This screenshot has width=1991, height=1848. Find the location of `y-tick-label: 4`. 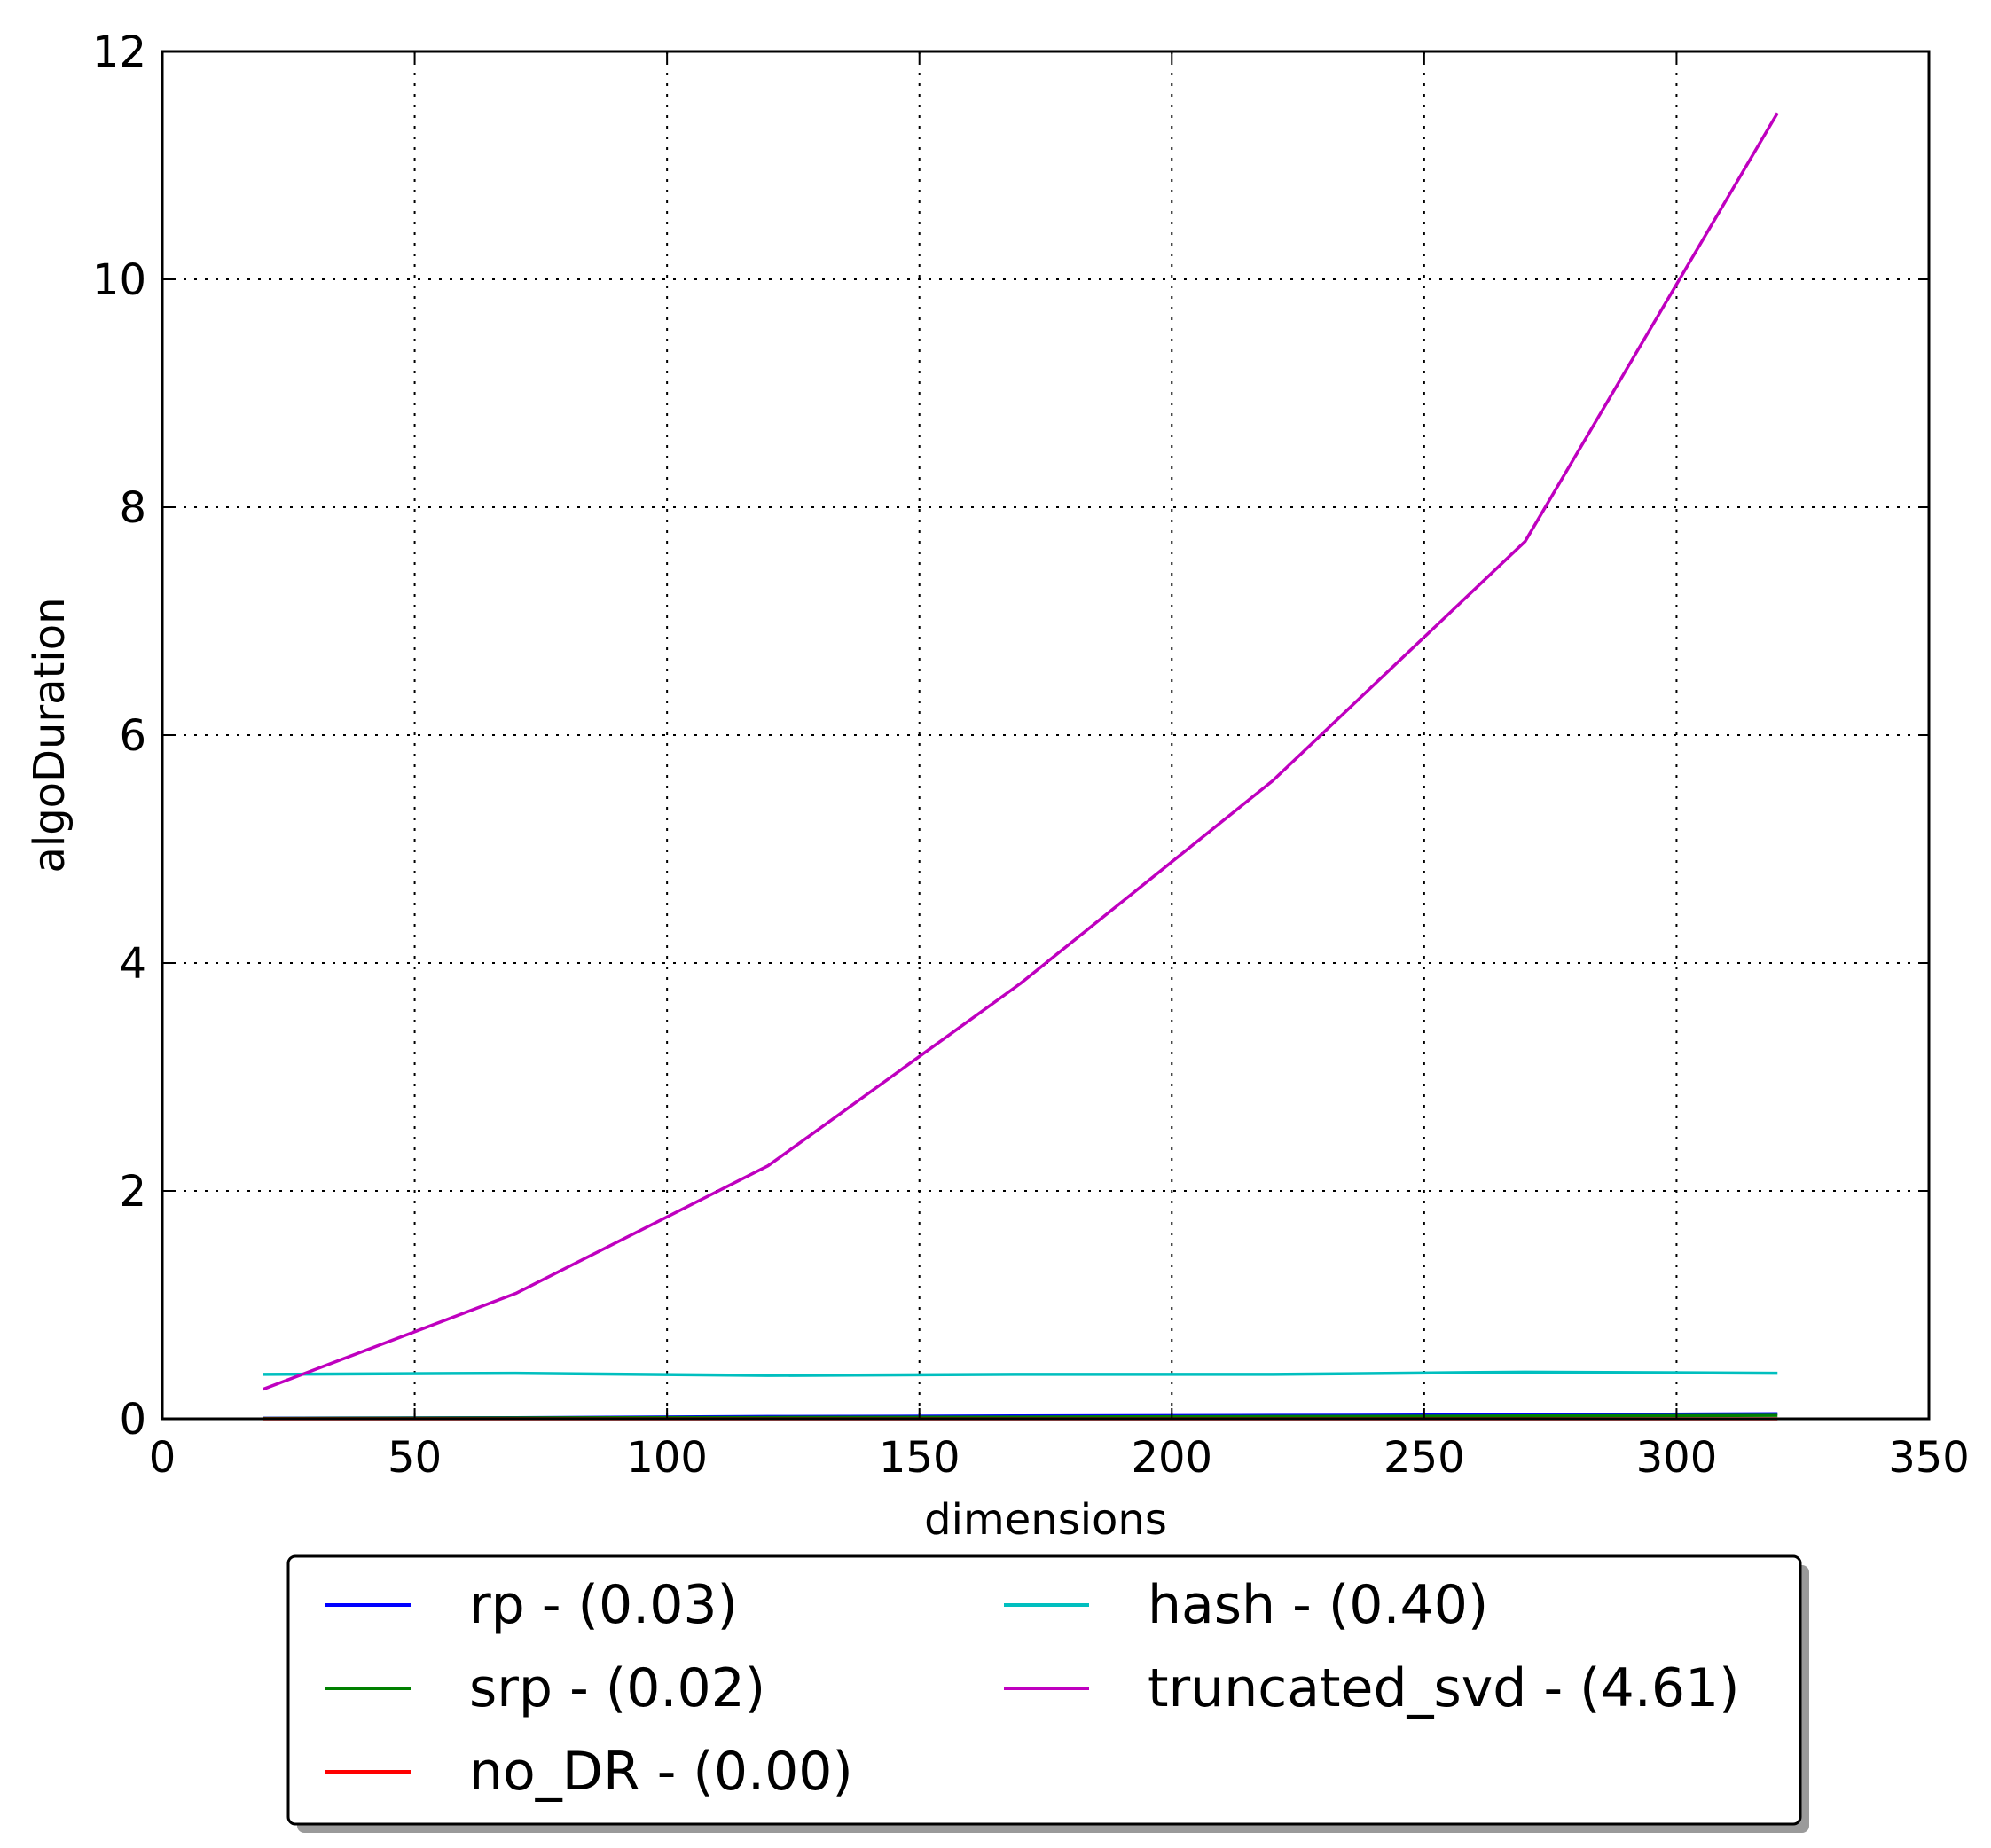

y-tick-label: 4 is located at coordinates (132, 964).